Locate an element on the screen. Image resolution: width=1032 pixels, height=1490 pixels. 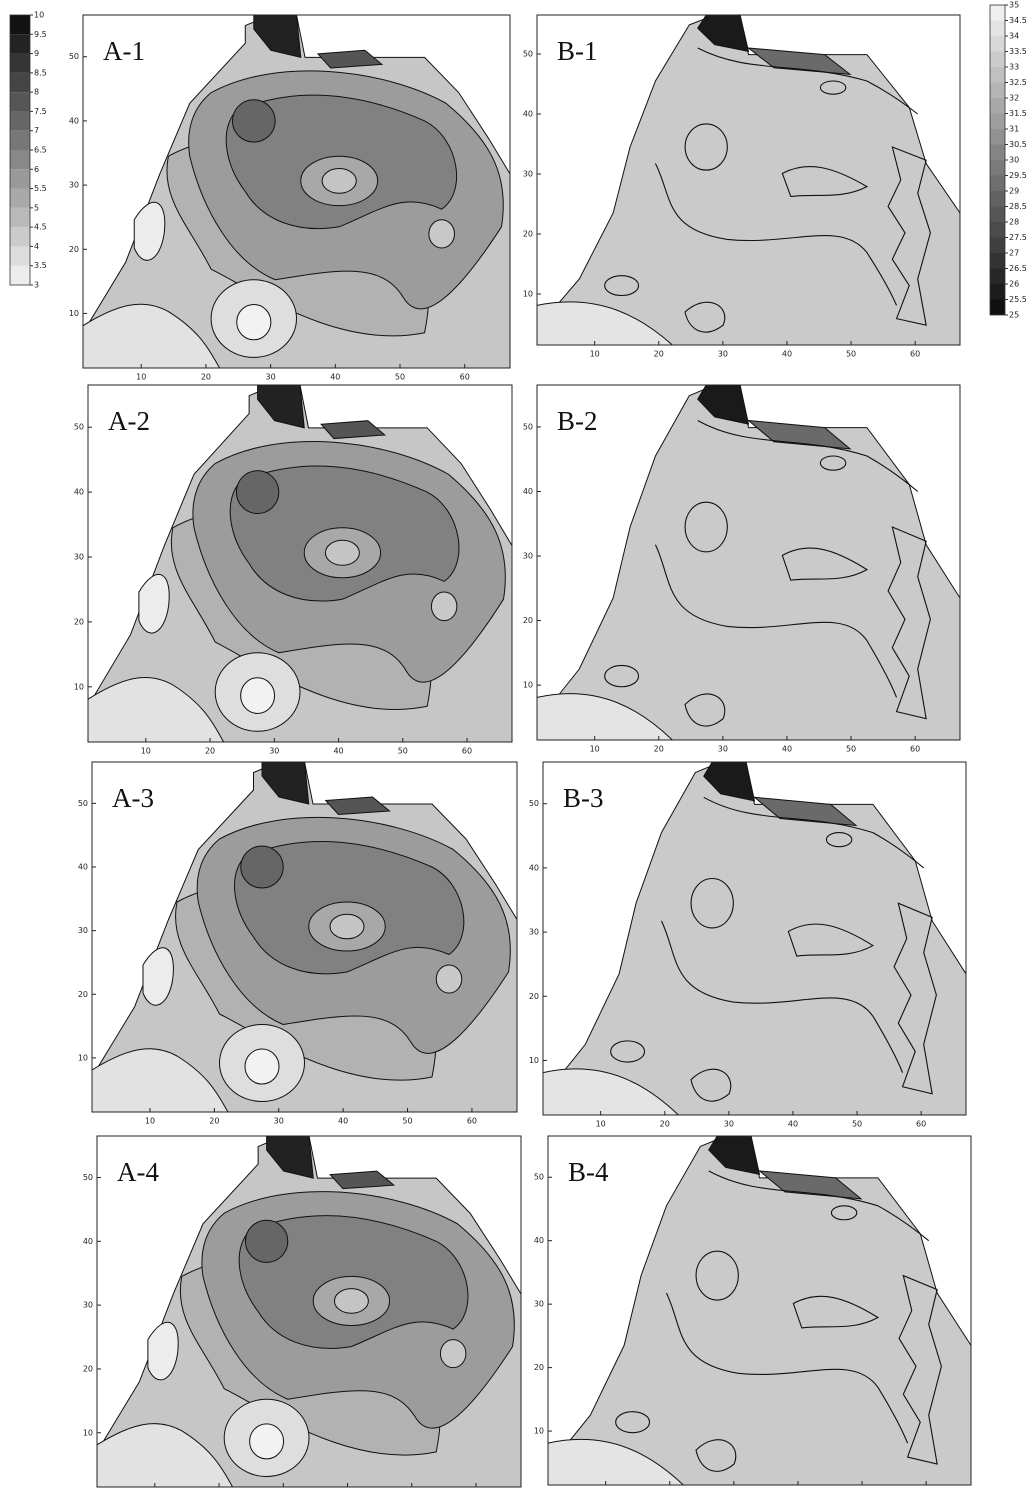
colorbar-tick-label: 31.5 is located at coordinates (1018, 113).